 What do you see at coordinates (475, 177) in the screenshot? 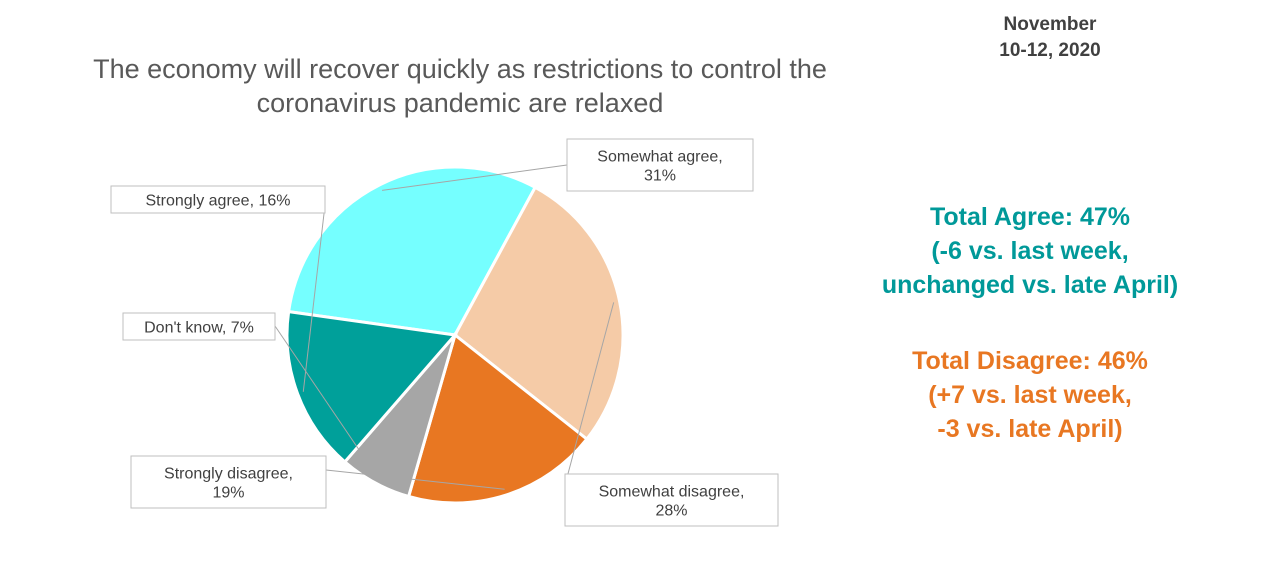
I see `label-leader-somewhat-agree` at bounding box center [475, 177].